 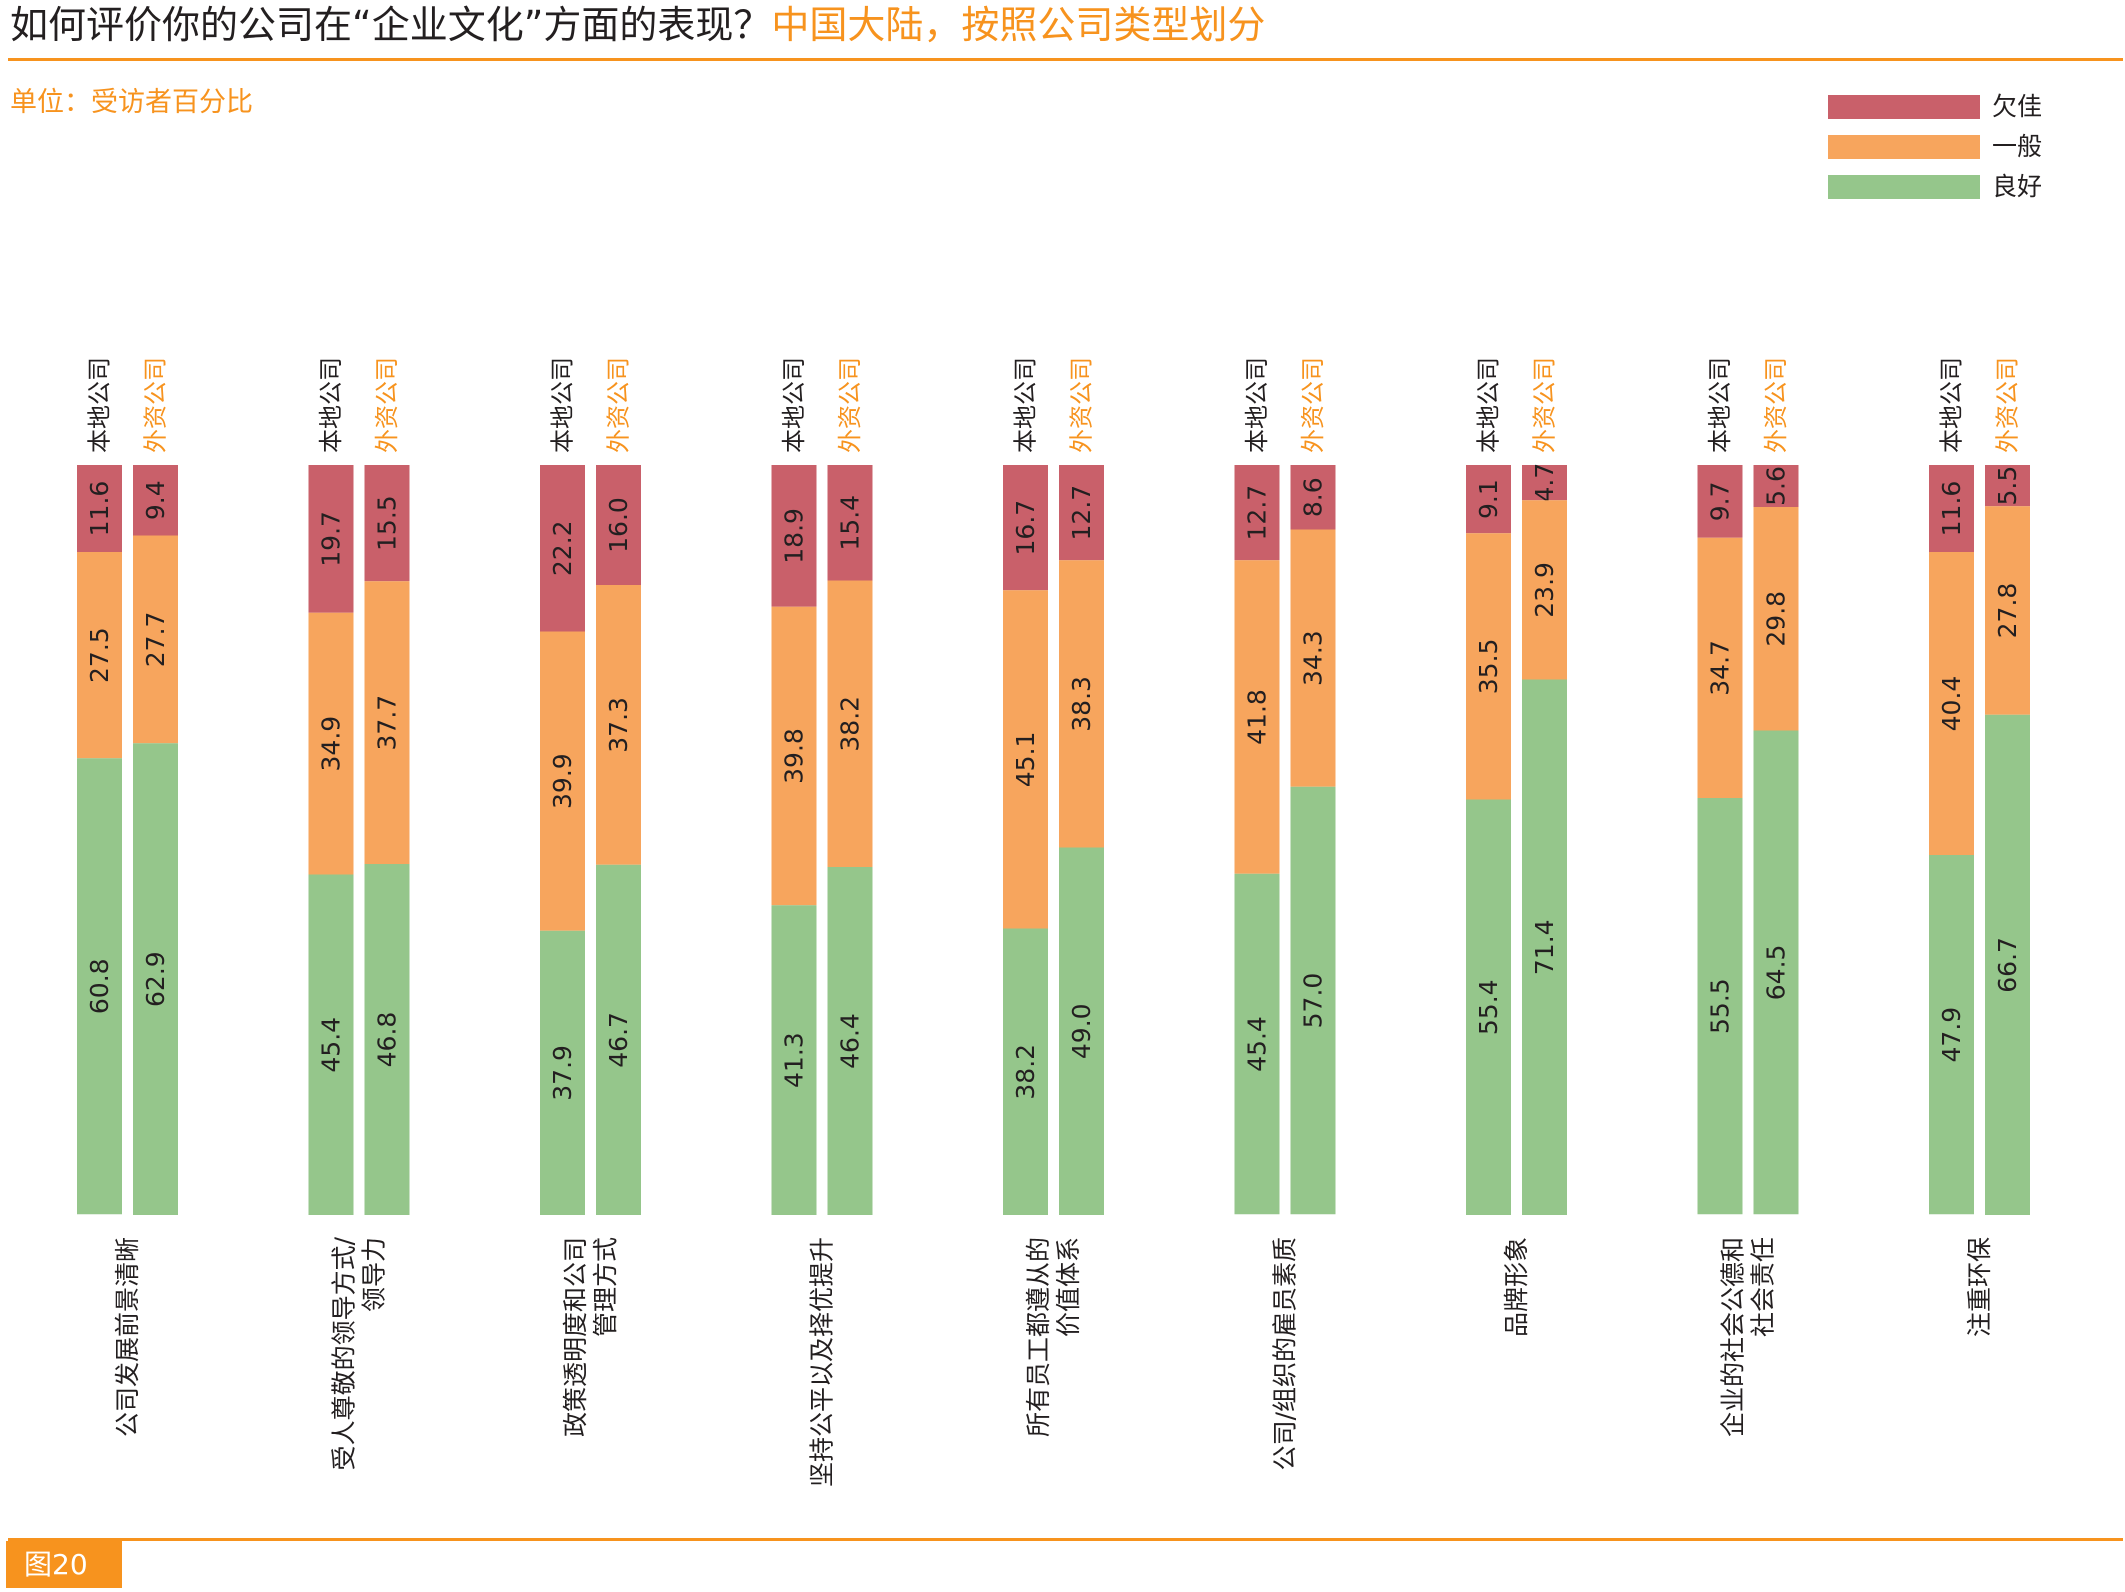 What do you see at coordinates (850, 405) in the screenshot?
I see `company-type-label-foreign-3: 外资公司` at bounding box center [850, 405].